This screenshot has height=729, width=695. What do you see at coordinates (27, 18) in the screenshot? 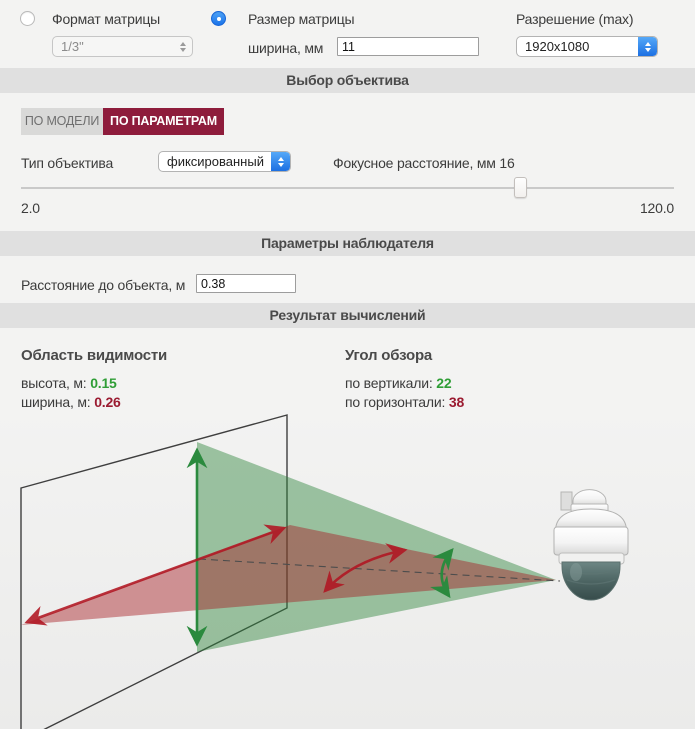
I see `matrix-format-radio` at bounding box center [27, 18].